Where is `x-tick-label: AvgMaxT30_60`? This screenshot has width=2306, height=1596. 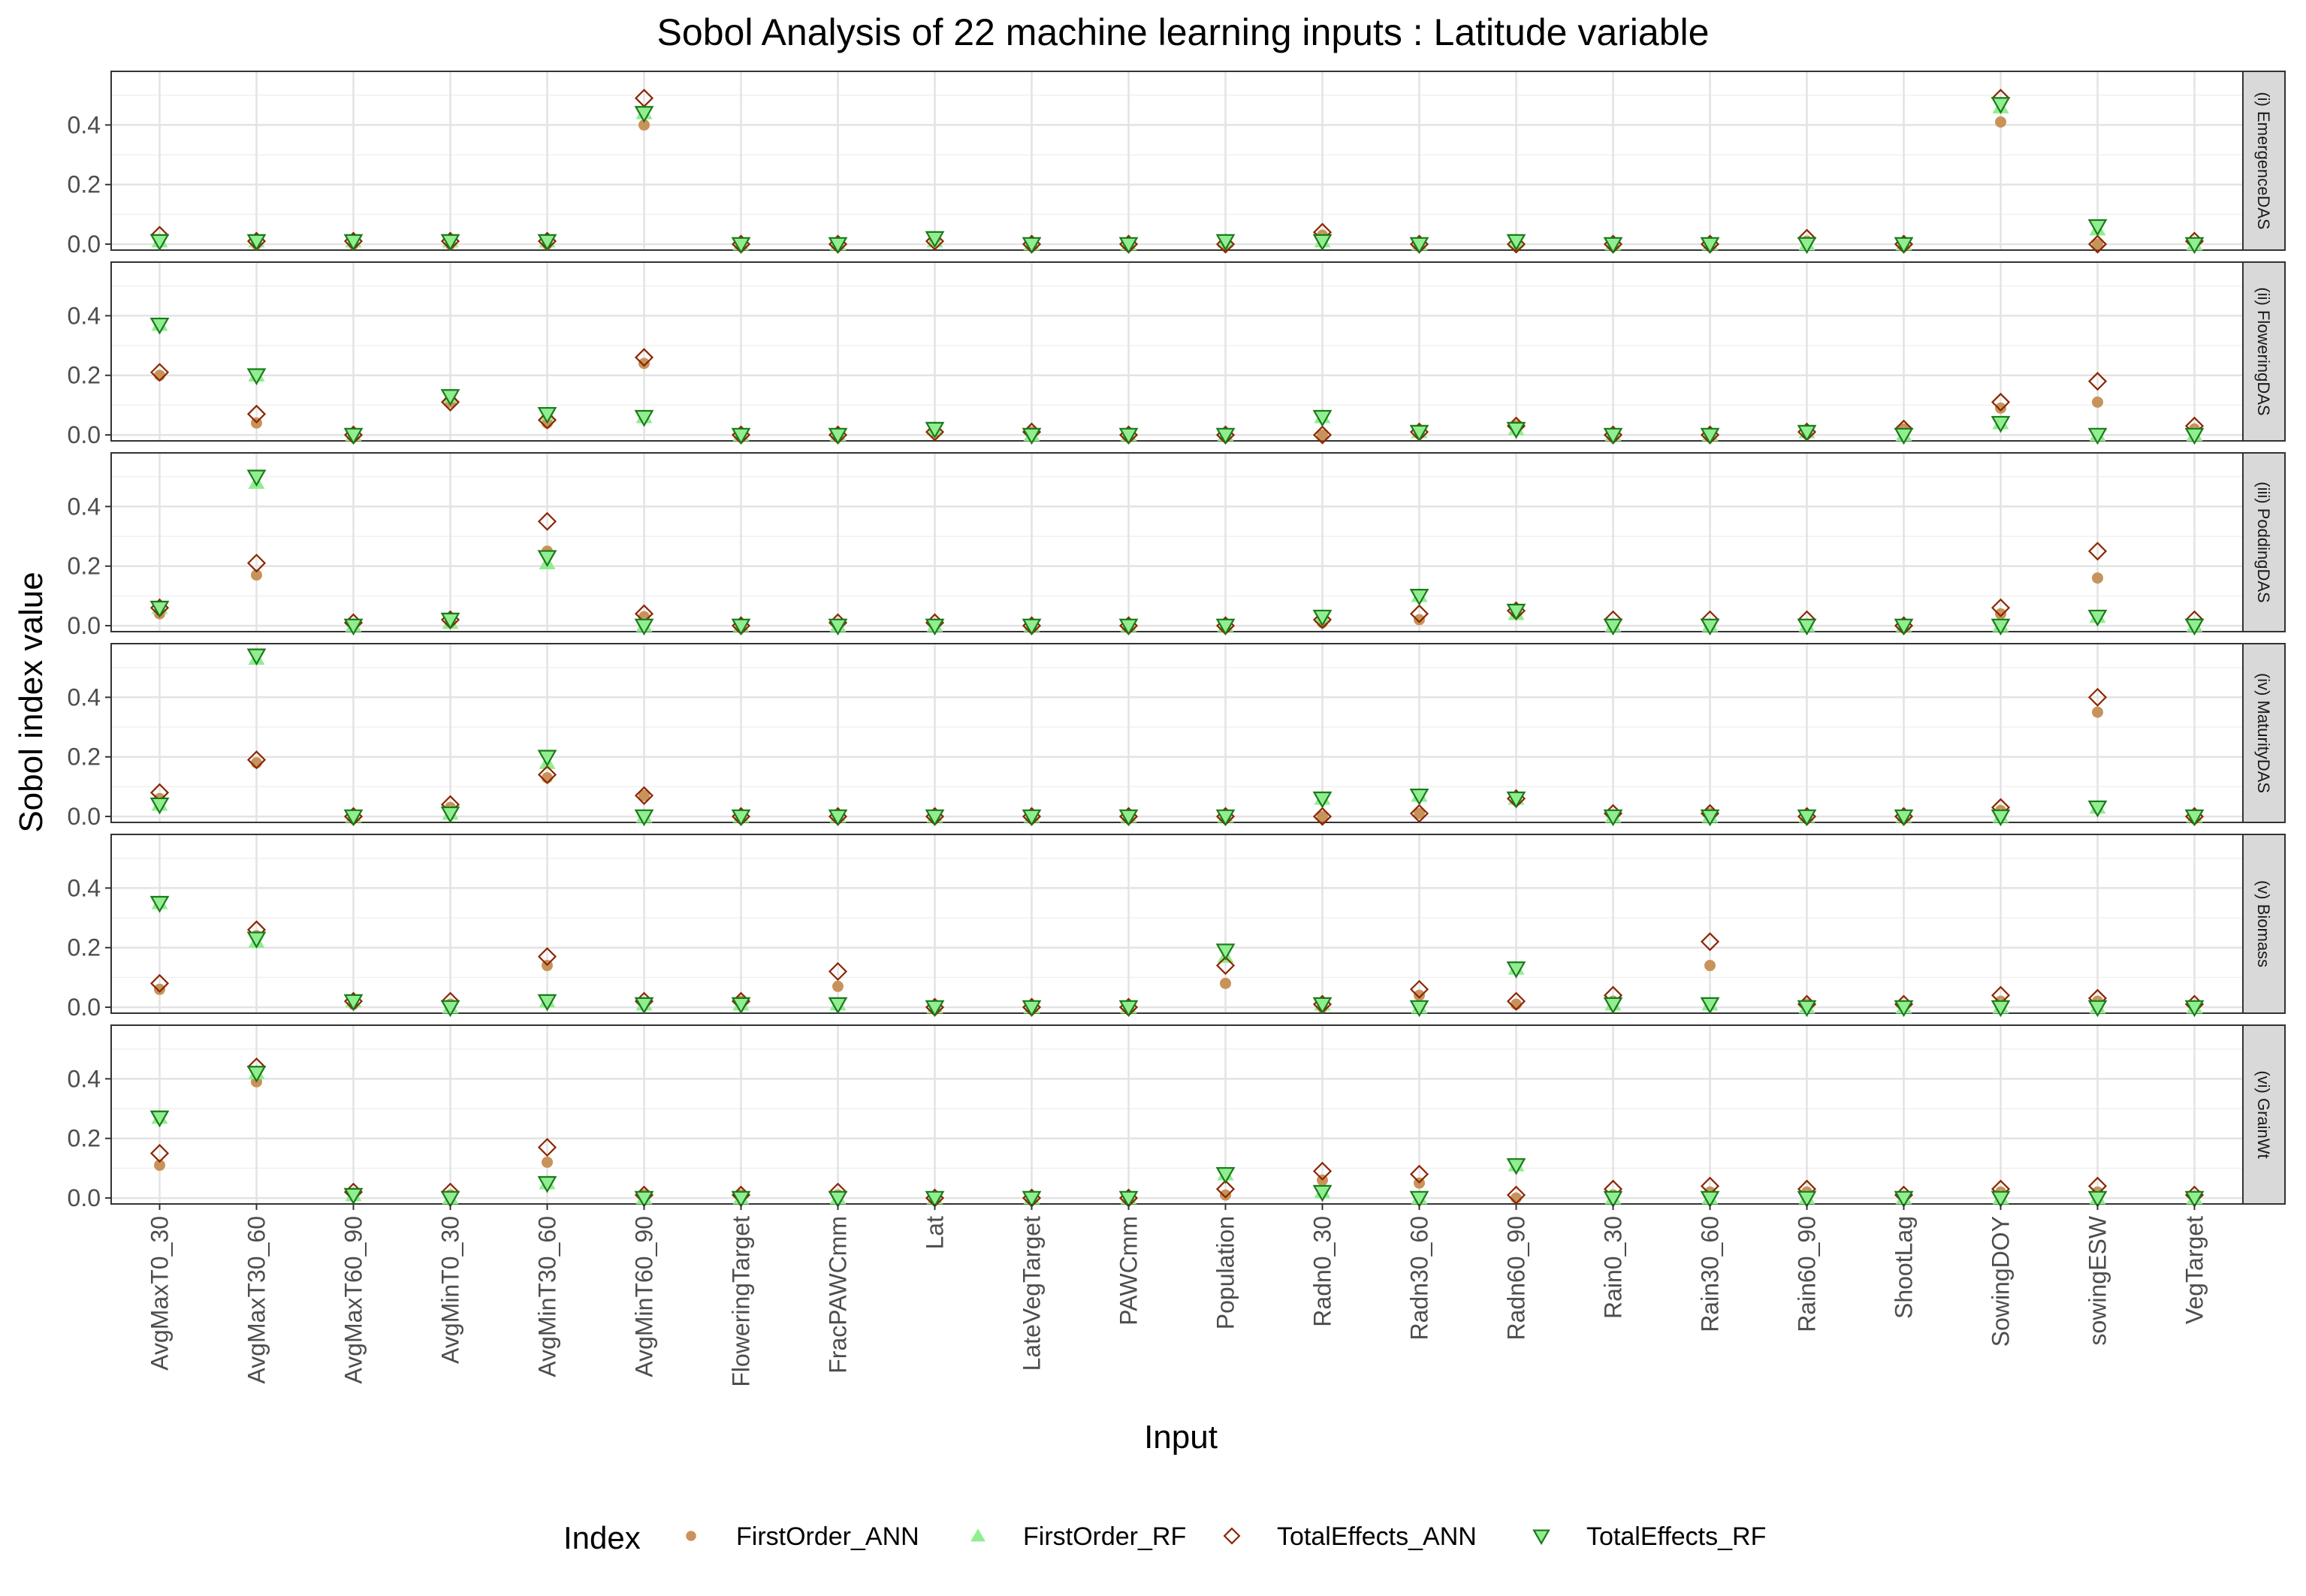 x-tick-label: AvgMaxT30_60 is located at coordinates (256, 1300).